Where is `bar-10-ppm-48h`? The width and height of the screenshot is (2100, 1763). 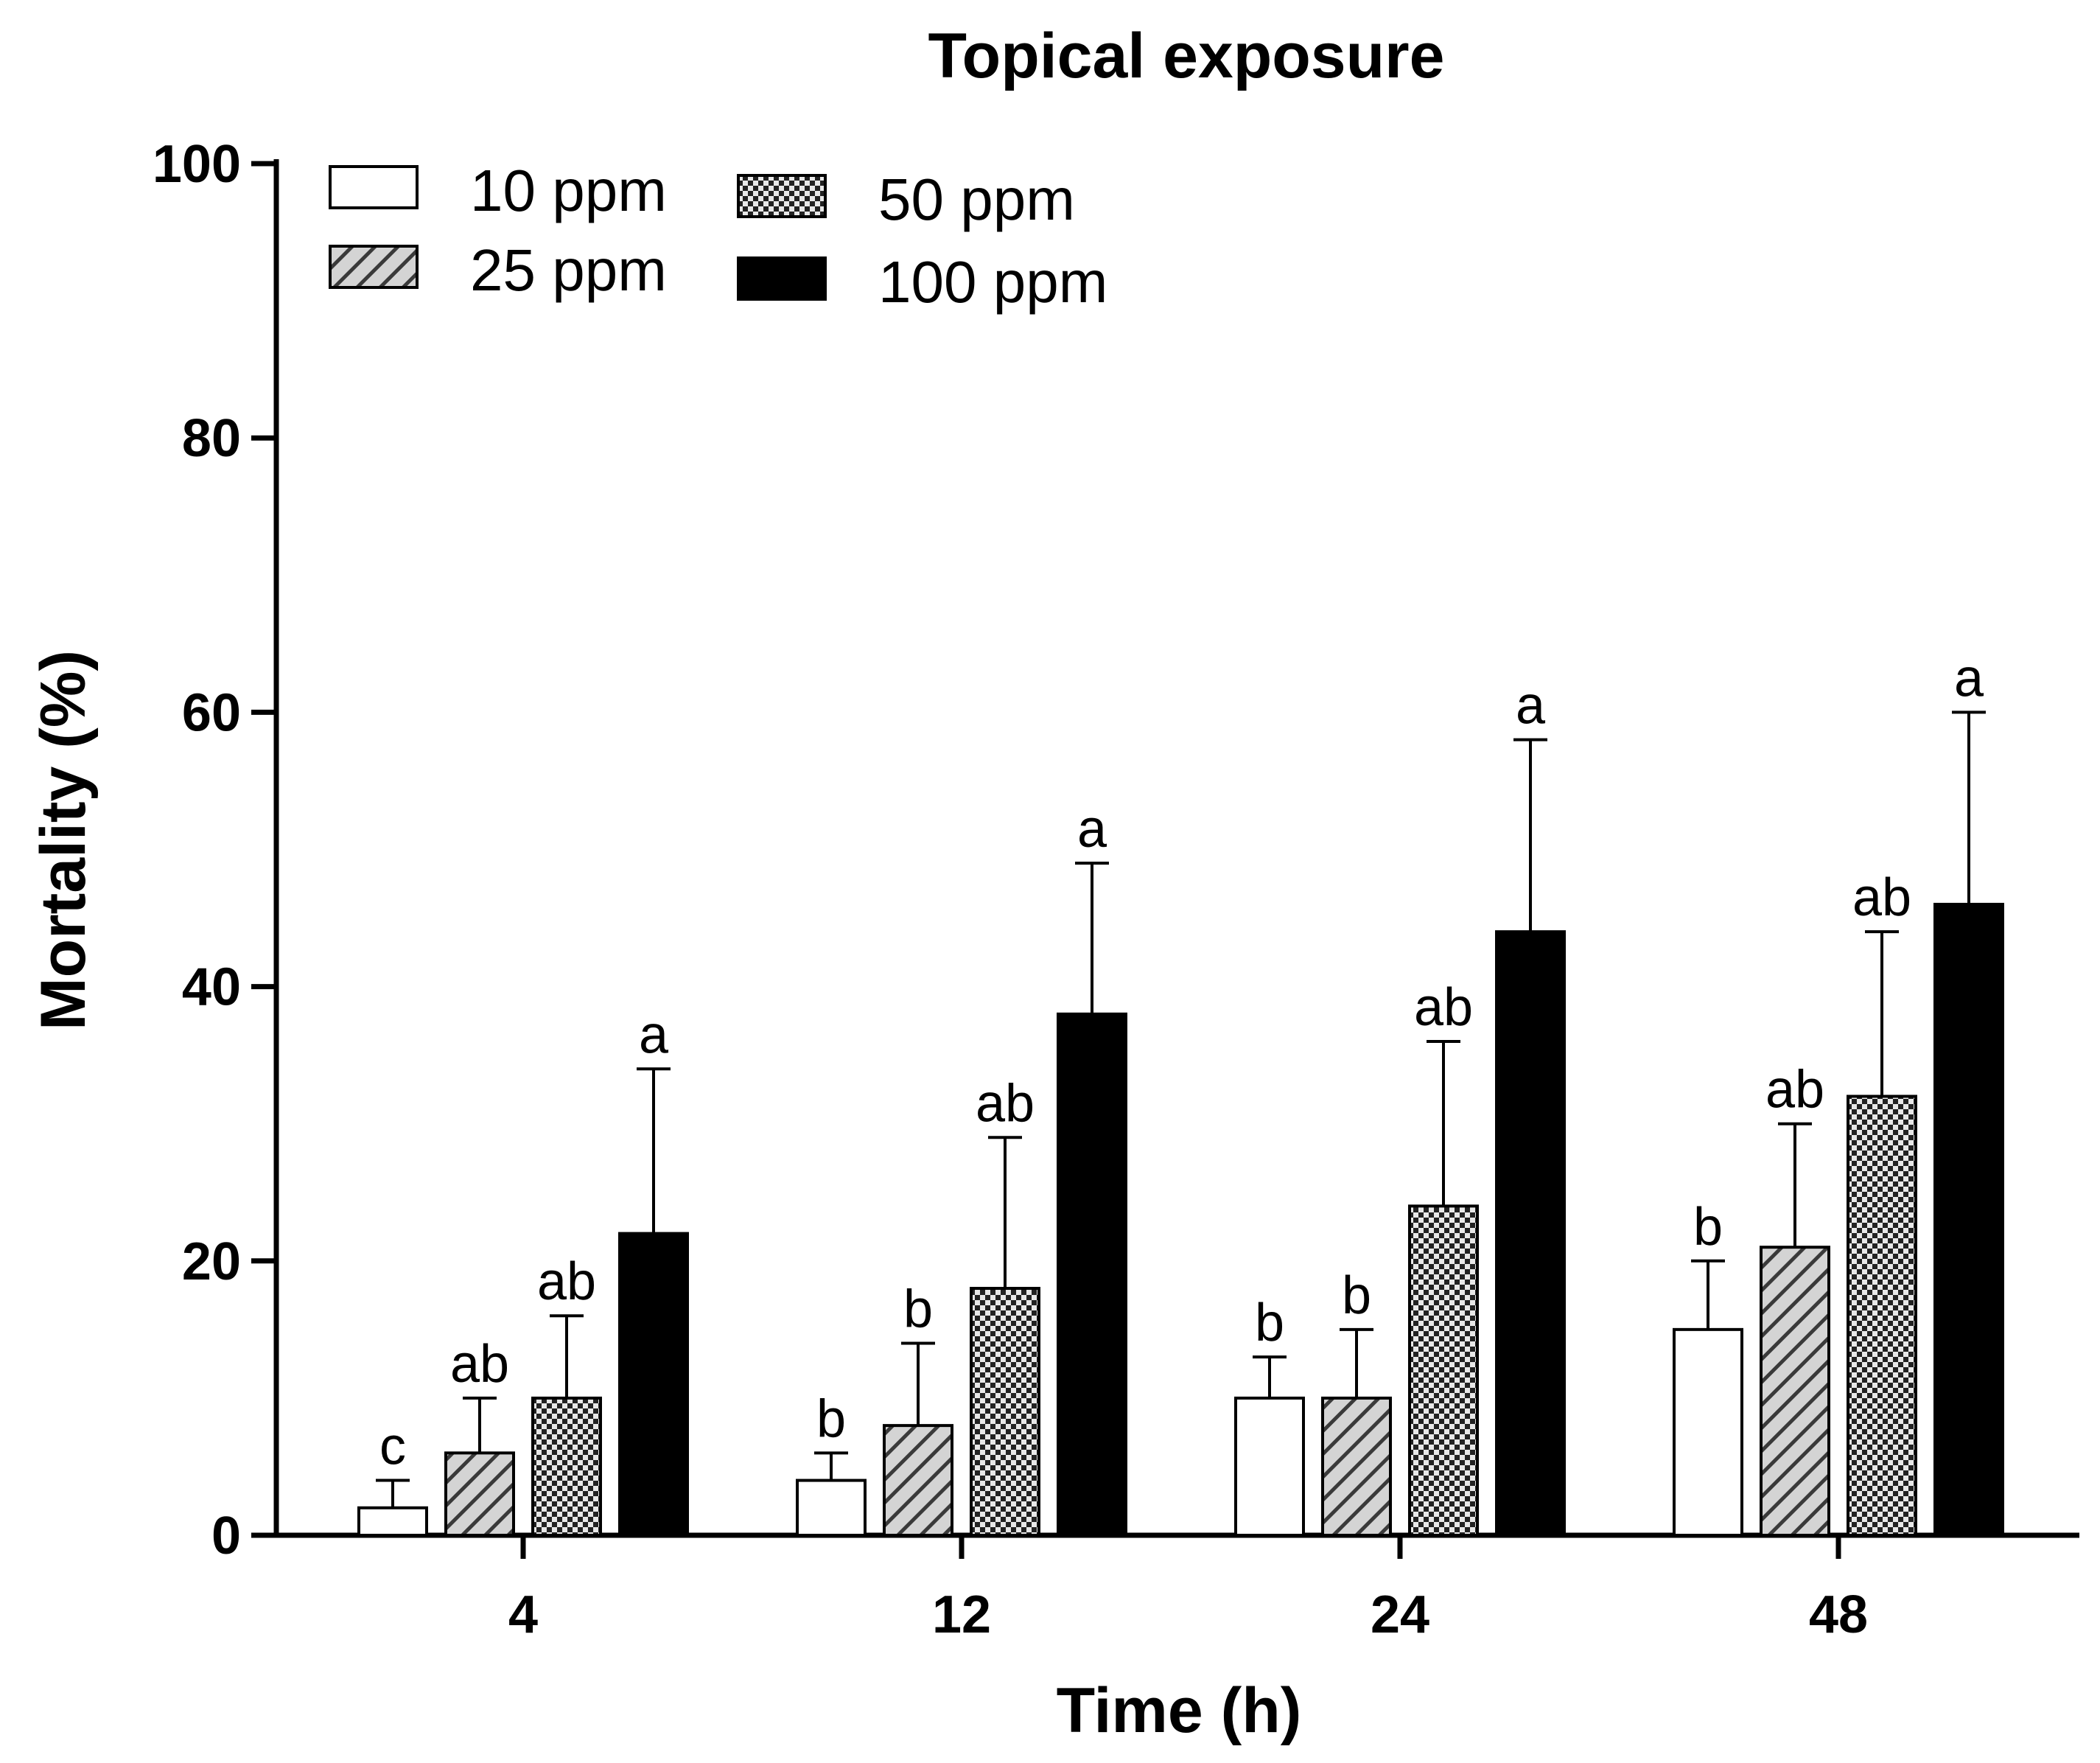 bar-10-ppm-48h is located at coordinates (1708, 1432).